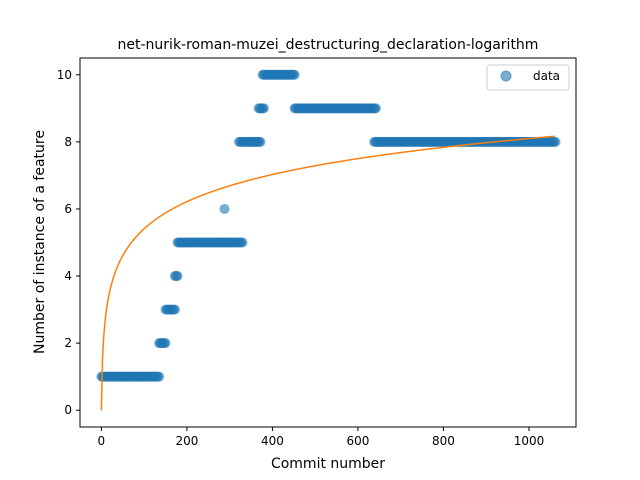 This screenshot has width=640, height=480. What do you see at coordinates (40, 242) in the screenshot?
I see `y-axis-label: Number of instance of a feature` at bounding box center [40, 242].